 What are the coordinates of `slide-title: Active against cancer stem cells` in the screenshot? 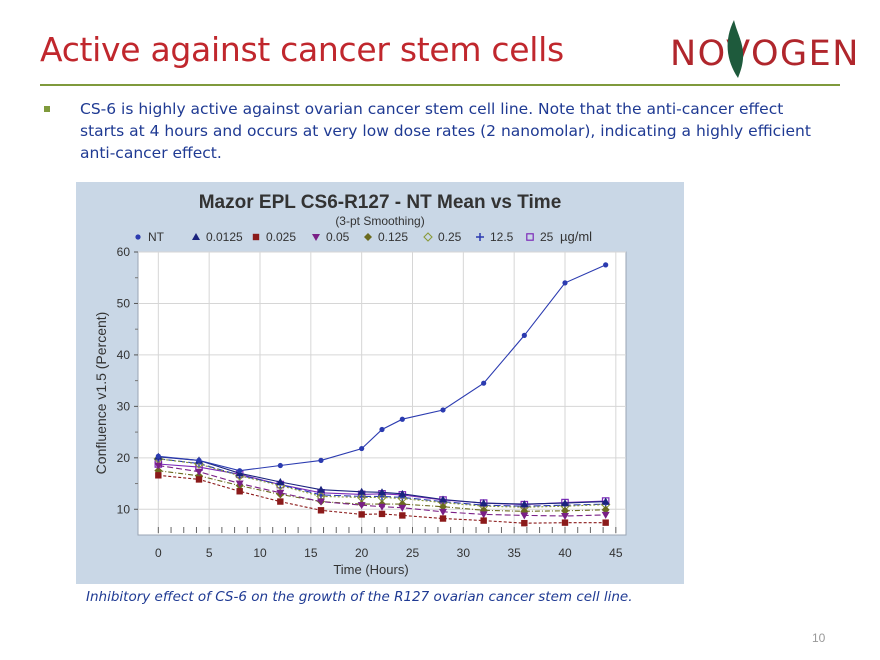 It's located at (302, 49).